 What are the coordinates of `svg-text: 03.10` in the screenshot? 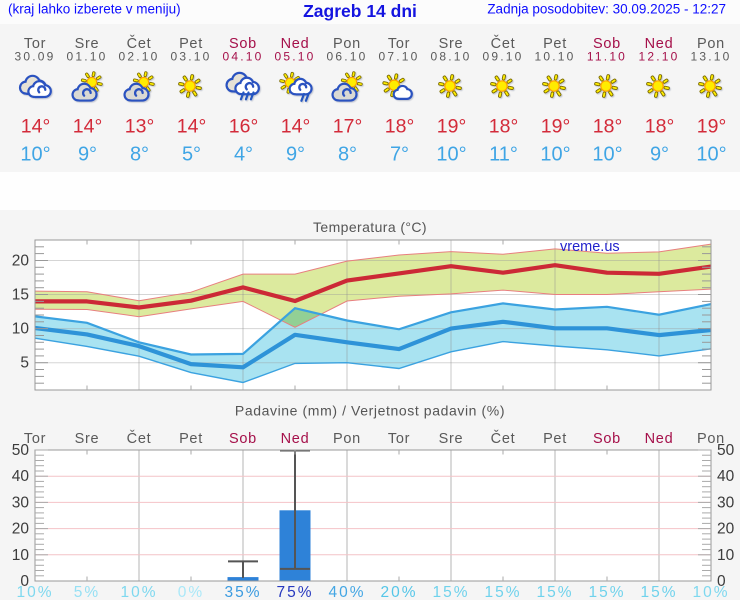 It's located at (190, 57).